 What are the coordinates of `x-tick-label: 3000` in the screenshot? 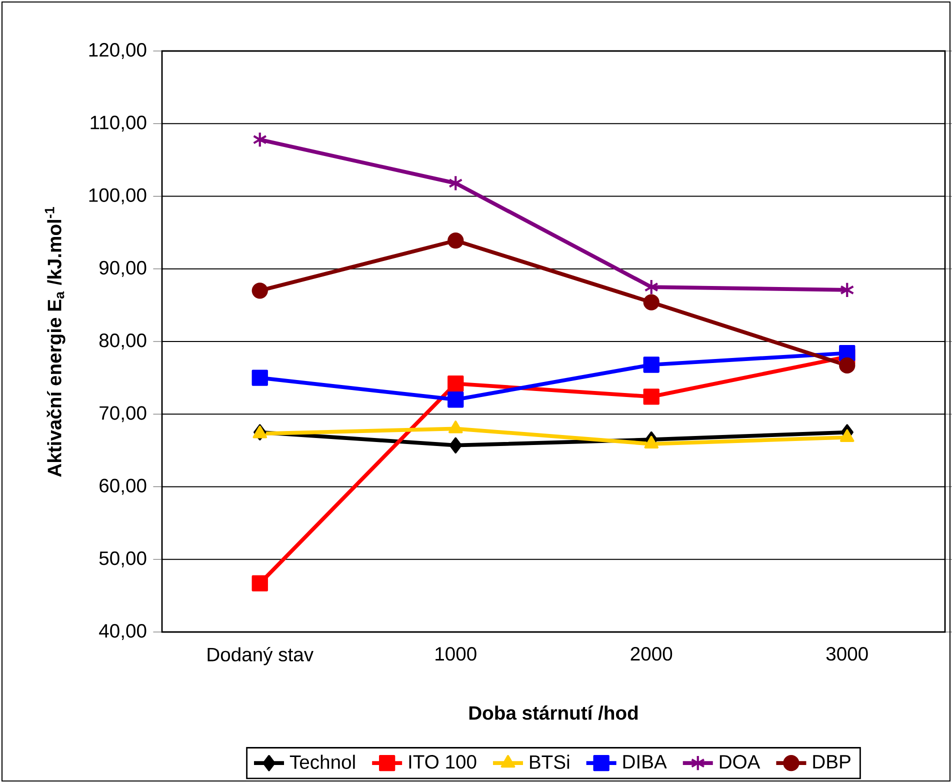 It's located at (847, 654).